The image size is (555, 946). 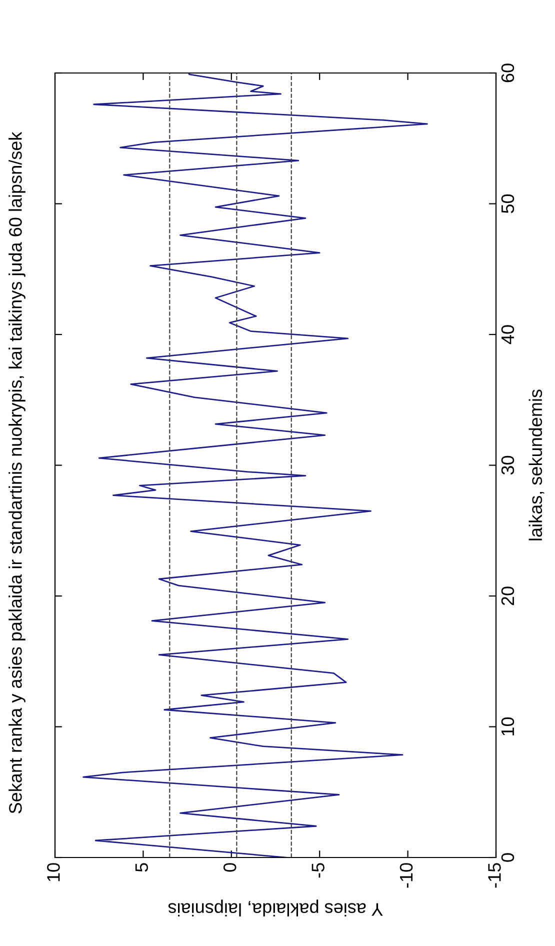 I want to click on x-tick-label: 0, so click(x=229, y=867).